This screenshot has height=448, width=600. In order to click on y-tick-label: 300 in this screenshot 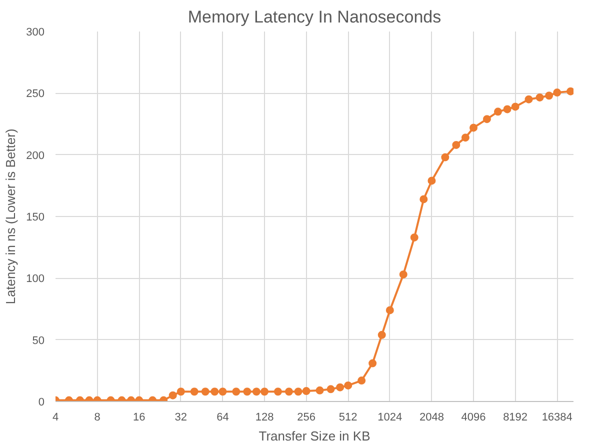, I will do `click(35, 32)`.